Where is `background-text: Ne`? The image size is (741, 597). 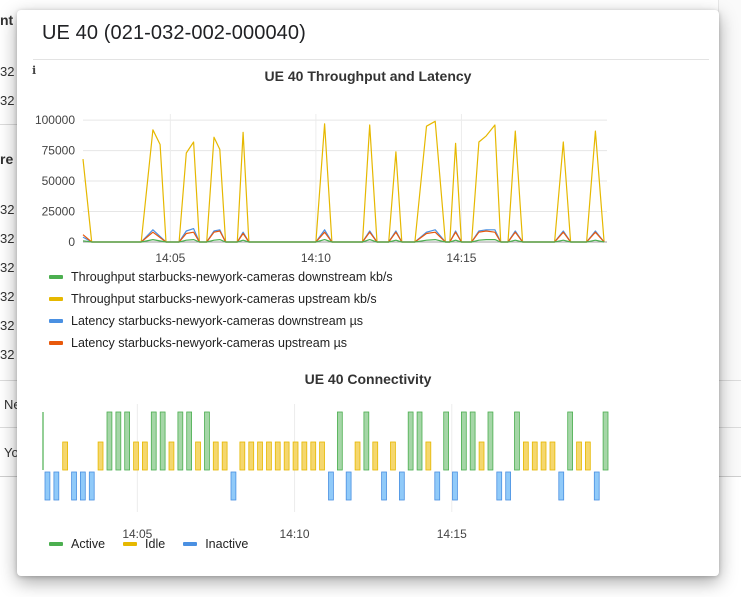 background-text: Ne is located at coordinates (12, 404).